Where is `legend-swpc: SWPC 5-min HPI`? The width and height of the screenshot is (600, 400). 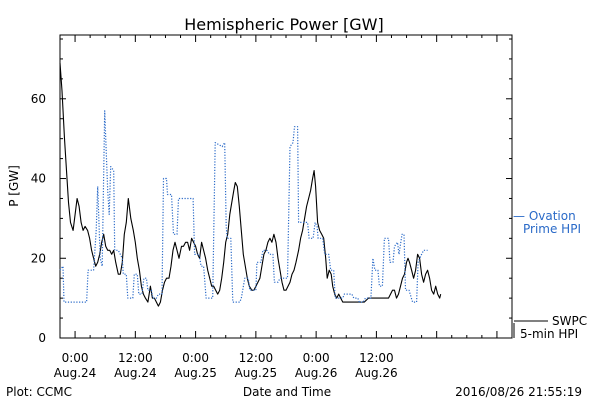 legend-swpc: SWPC 5-min HPI is located at coordinates (550, 327).